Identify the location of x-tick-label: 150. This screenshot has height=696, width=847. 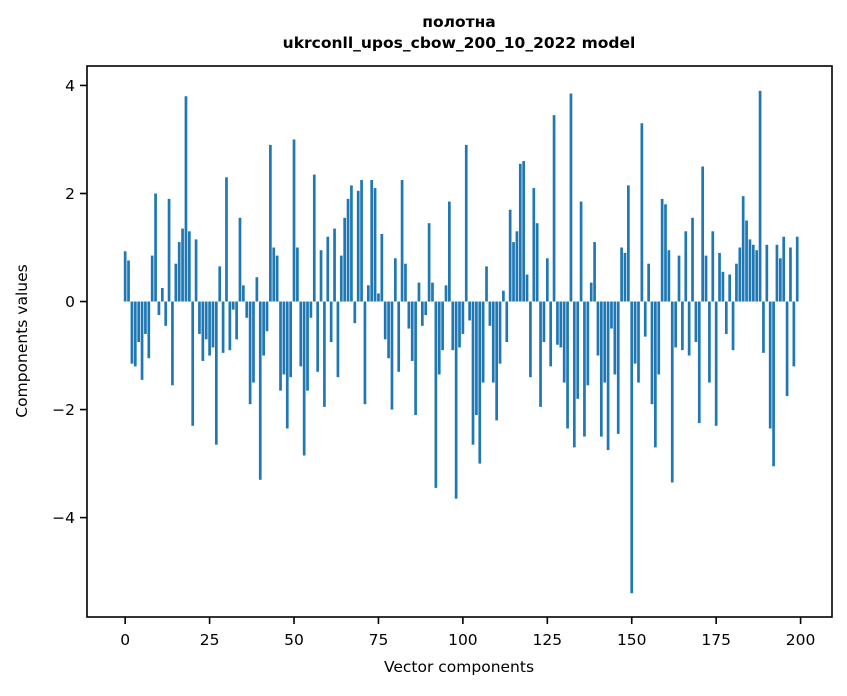
(632, 640).